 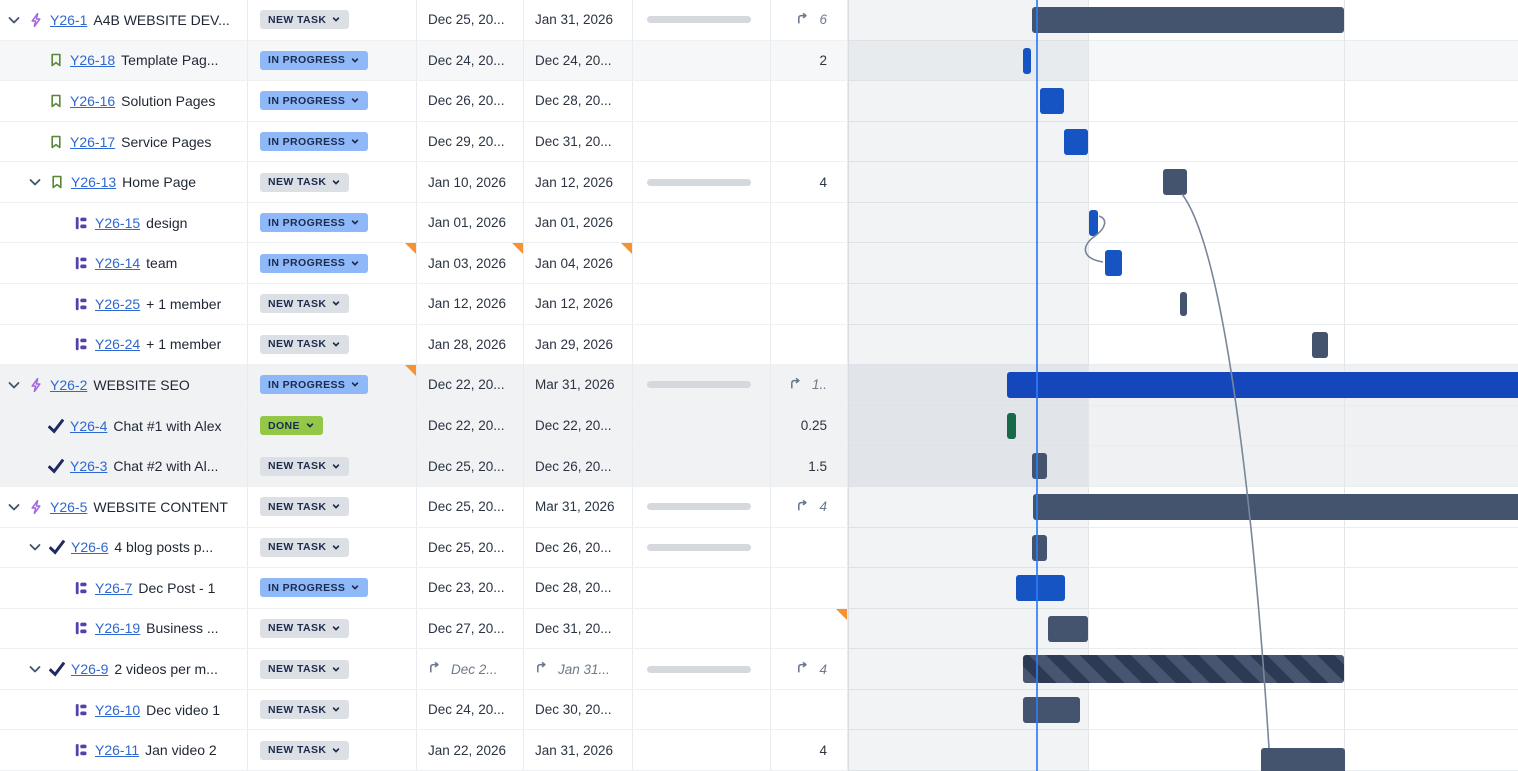 I want to click on task-name-cell: Y26-13 Home Page, so click(x=124, y=182).